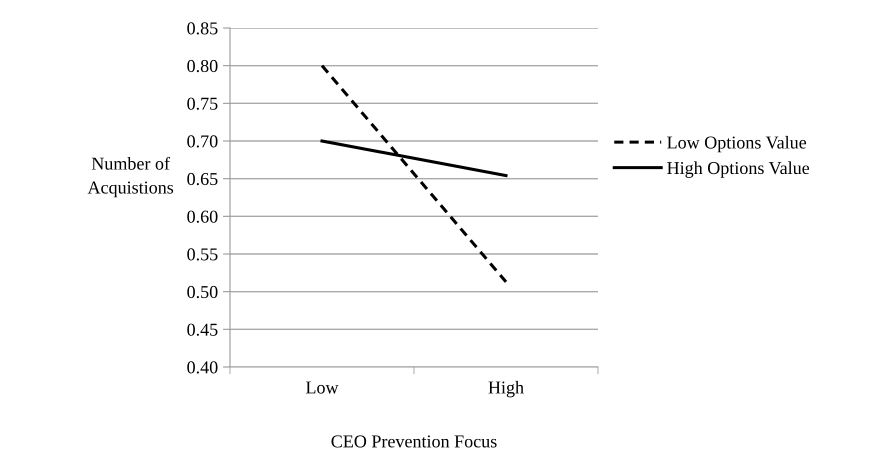 The image size is (876, 456). I want to click on y-tick-label: 0.80, so click(202, 66).